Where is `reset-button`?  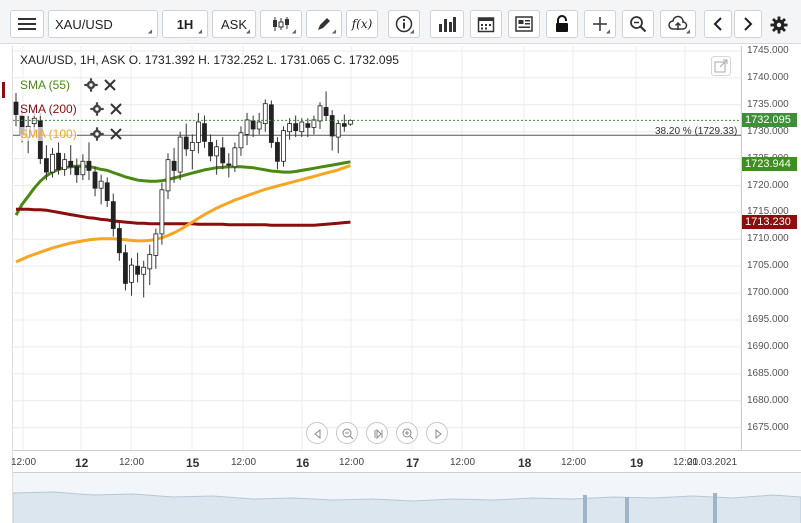 reset-button is located at coordinates (377, 433).